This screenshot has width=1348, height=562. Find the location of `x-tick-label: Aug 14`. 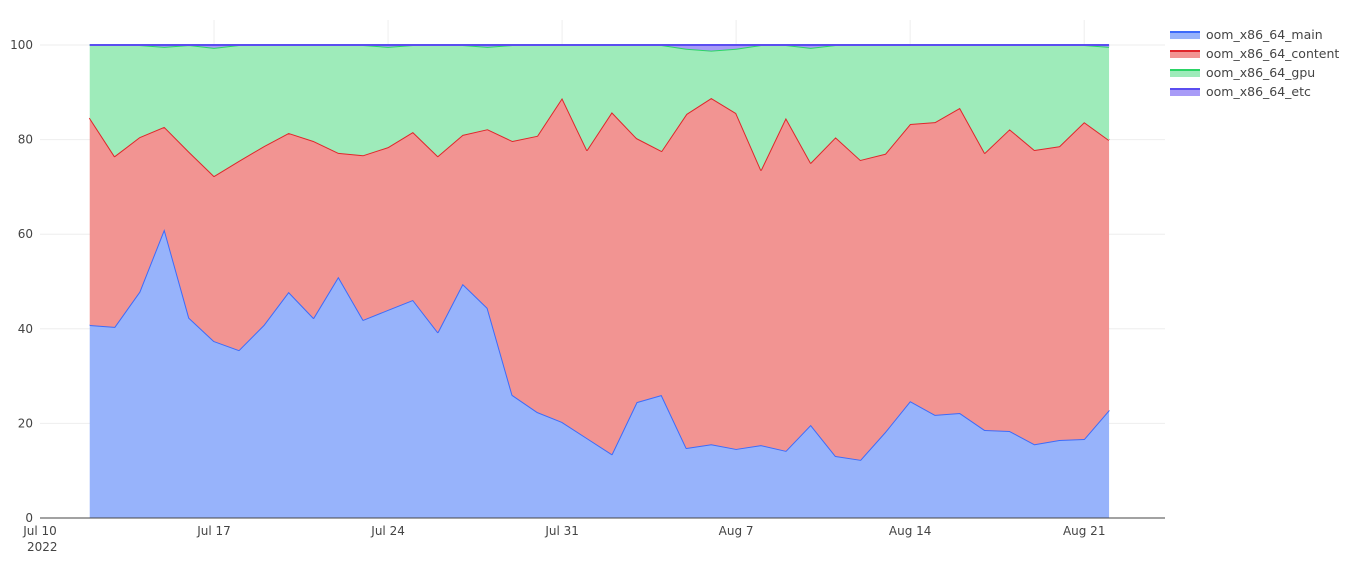

x-tick-label: Aug 14 is located at coordinates (910, 531).